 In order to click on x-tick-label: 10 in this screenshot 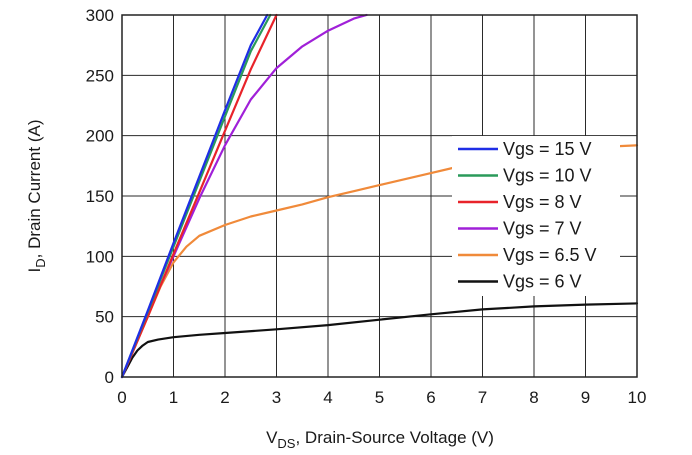, I will do `click(637, 397)`.